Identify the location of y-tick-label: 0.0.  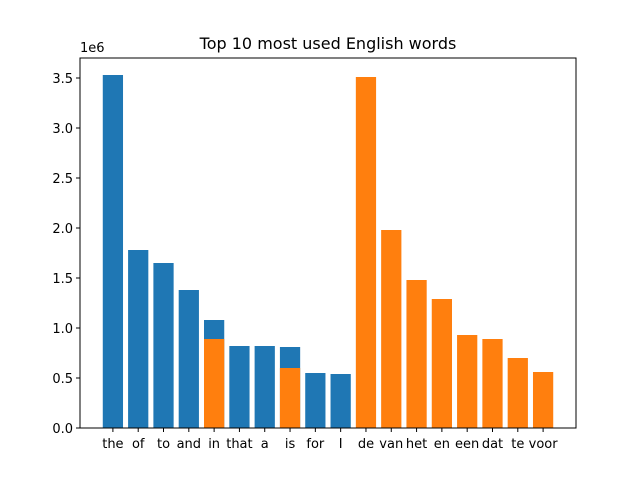
(62, 429).